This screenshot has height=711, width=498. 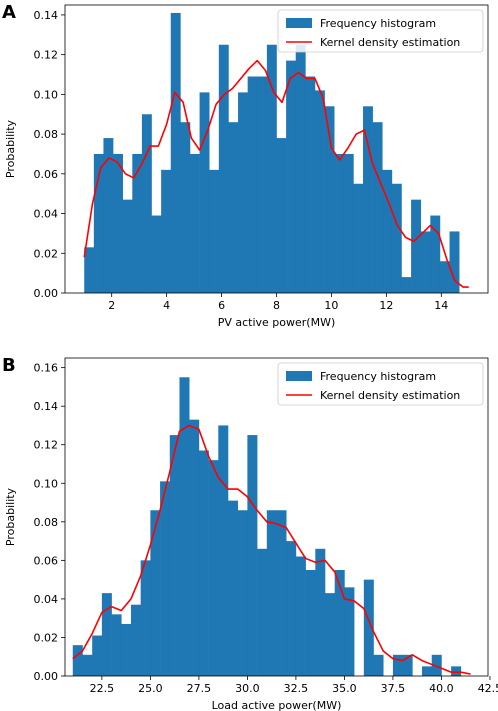 I want to click on x-axis-label: PV active power(MW), so click(x=277, y=322).